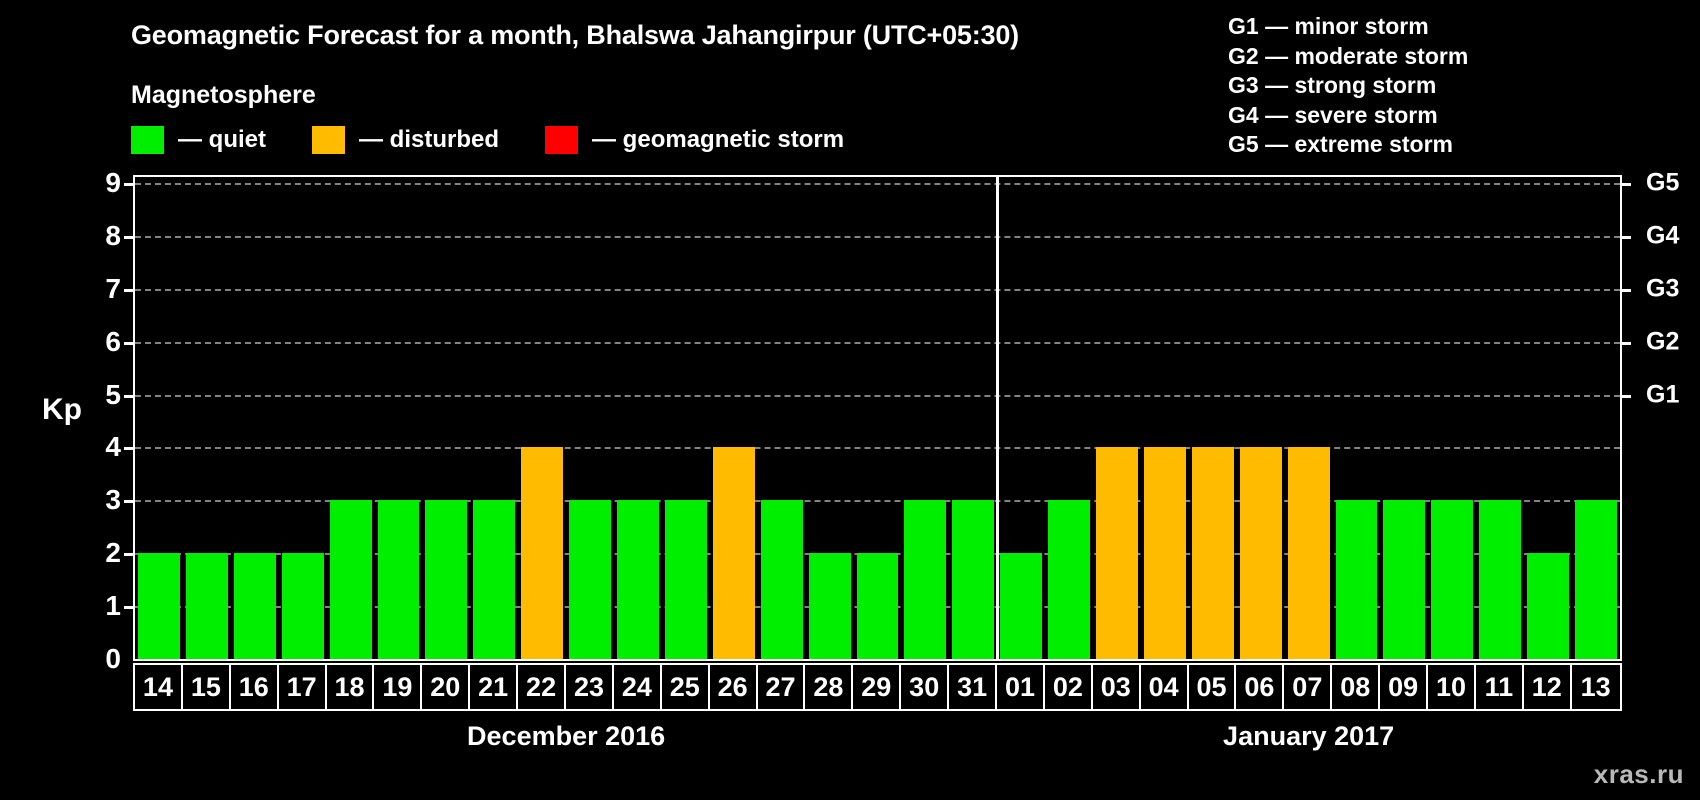  I want to click on day-label-10: 10, so click(1452, 687).